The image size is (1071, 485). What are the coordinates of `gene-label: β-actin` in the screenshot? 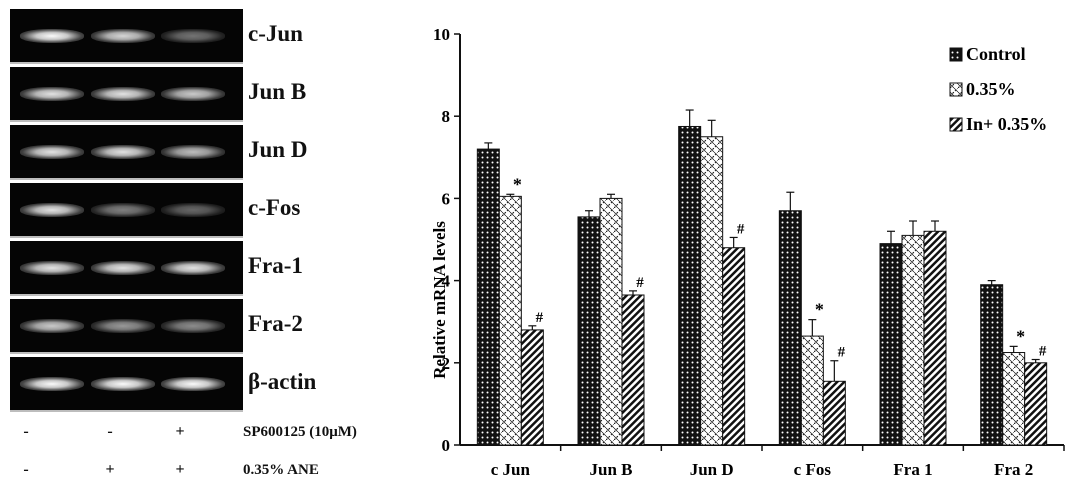 It's located at (282, 381).